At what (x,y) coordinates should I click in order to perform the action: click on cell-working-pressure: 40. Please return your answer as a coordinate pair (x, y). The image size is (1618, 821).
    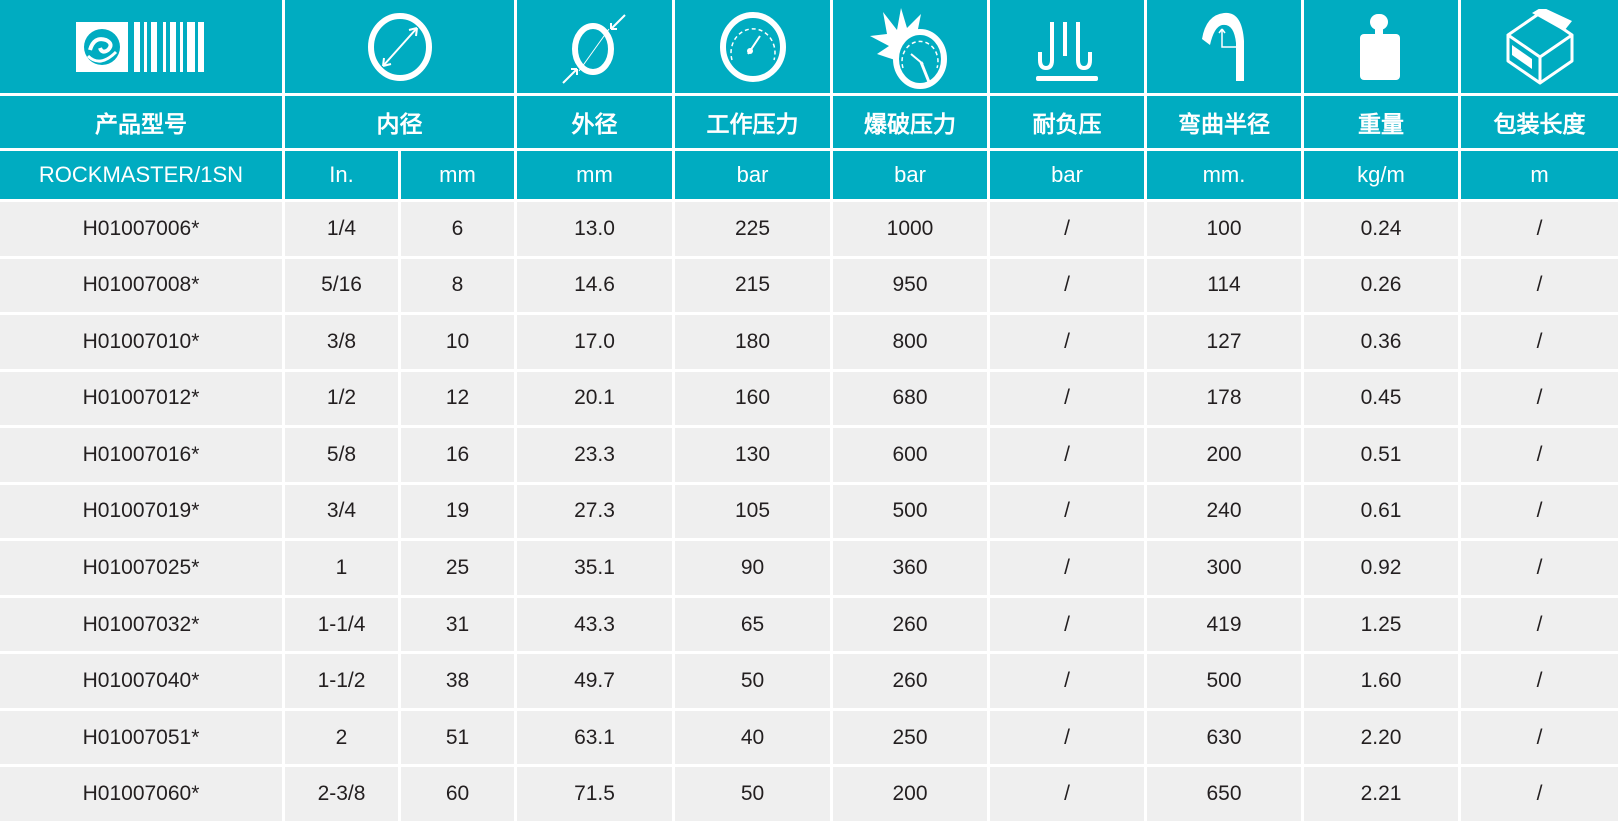
    Looking at the image, I should click on (752, 737).